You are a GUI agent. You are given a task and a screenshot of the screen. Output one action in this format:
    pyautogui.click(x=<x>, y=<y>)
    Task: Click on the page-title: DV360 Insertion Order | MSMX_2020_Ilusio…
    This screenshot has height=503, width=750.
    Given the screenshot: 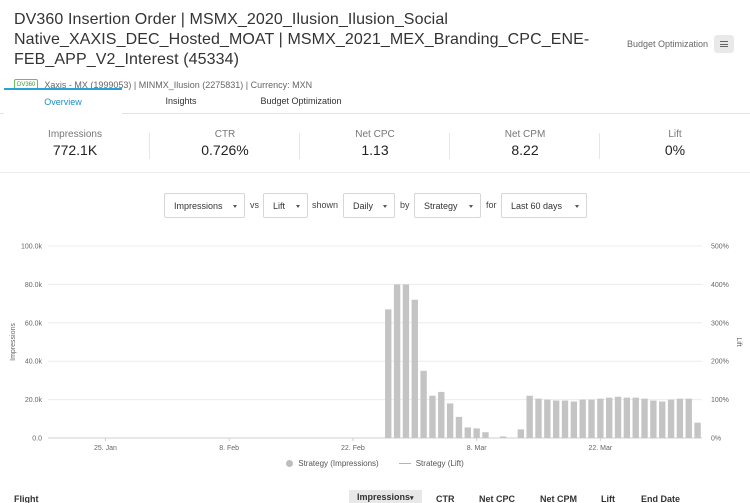 What is the action you would take?
    pyautogui.click(x=302, y=39)
    